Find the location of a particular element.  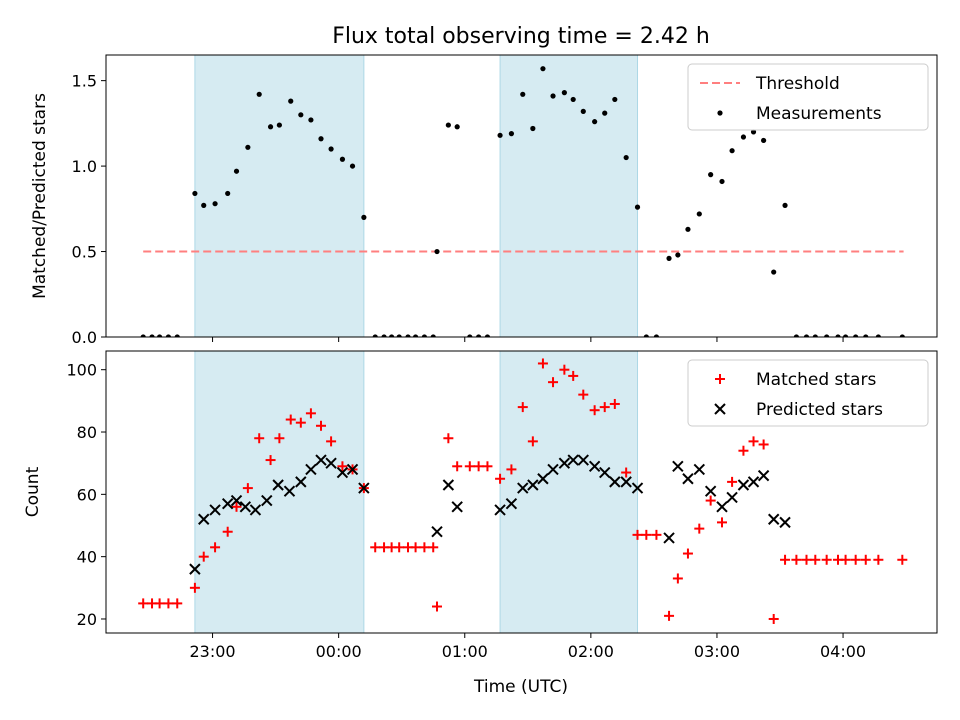

y-tick-label: 100 is located at coordinates (81, 370).